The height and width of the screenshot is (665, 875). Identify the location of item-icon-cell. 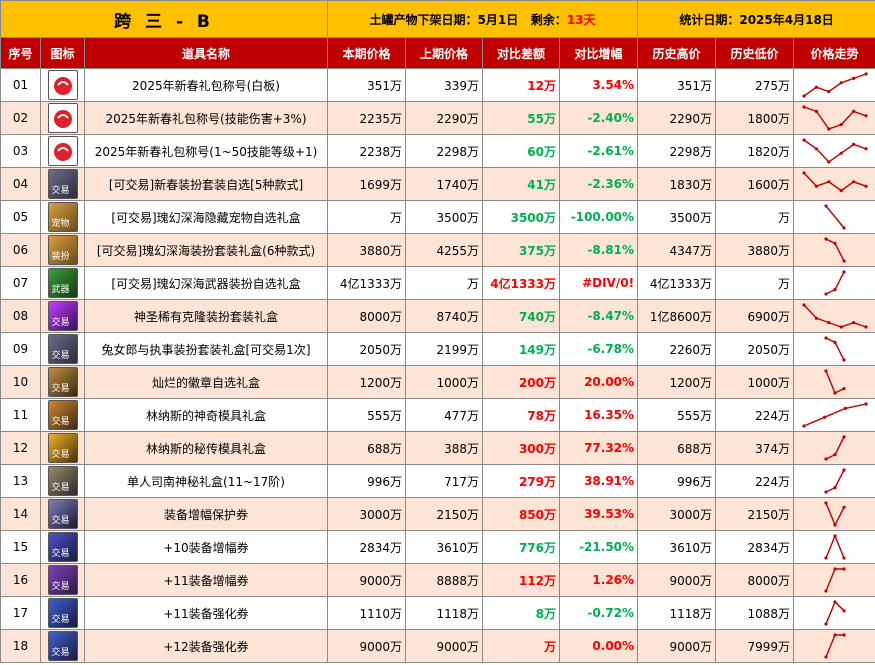
(62, 85).